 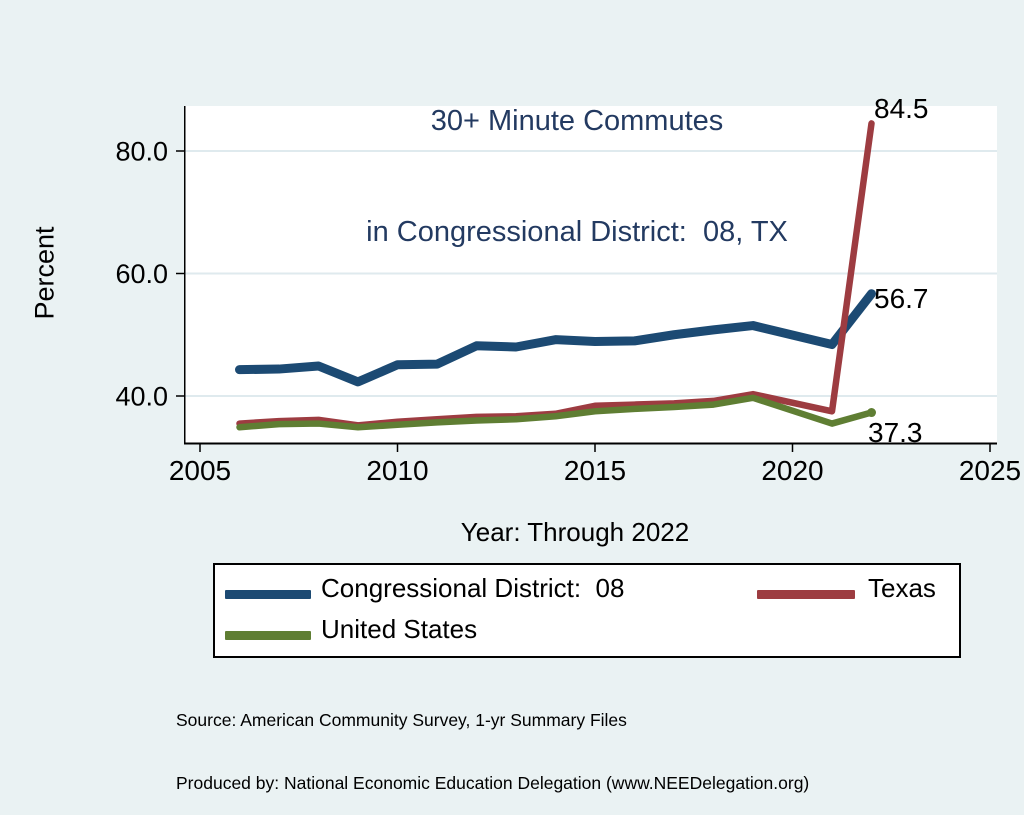 What do you see at coordinates (577, 121) in the screenshot?
I see `chart-title-line1: 30+ Minute Commutes` at bounding box center [577, 121].